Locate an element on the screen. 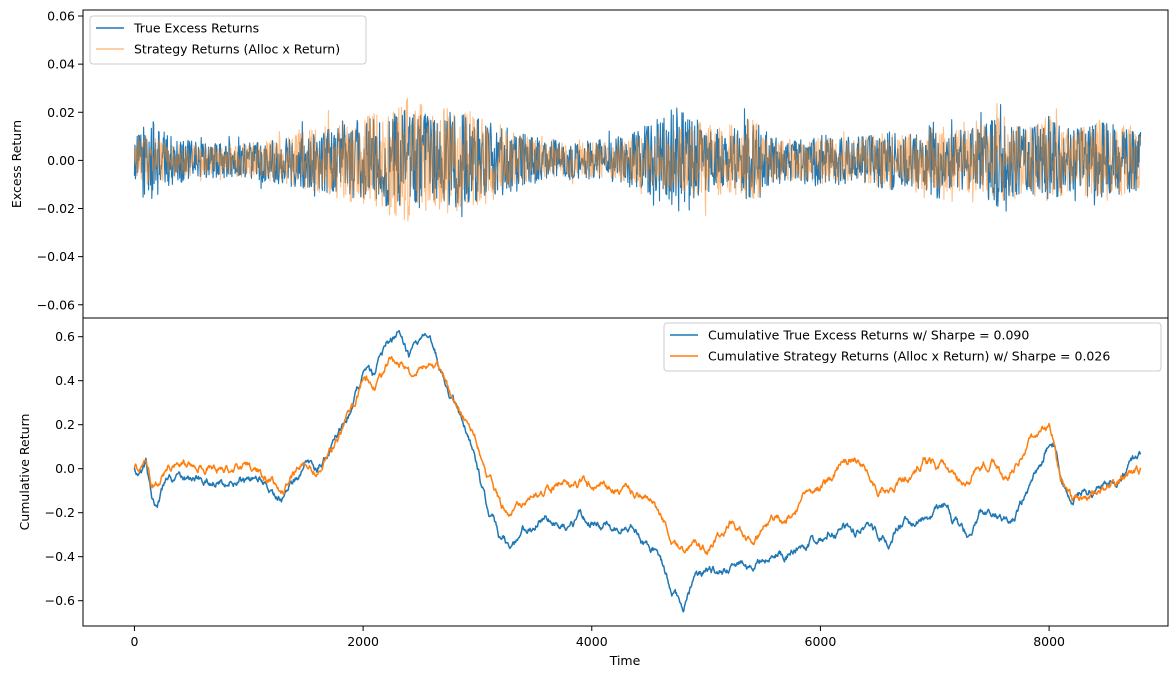  bottom-legend-box is located at coordinates (912, 347).